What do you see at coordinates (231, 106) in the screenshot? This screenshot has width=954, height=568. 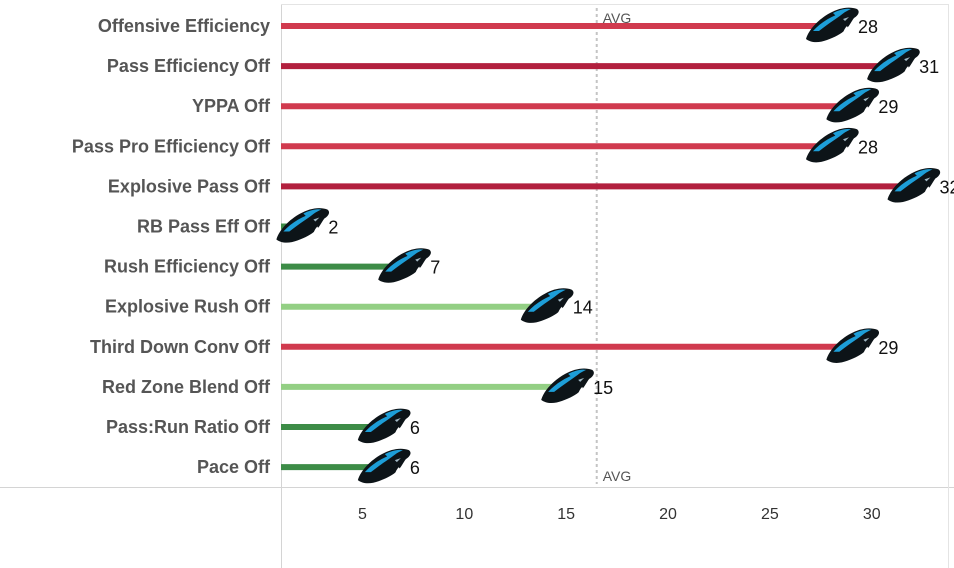 I see `category-label-yppa-off: YPPA Off` at bounding box center [231, 106].